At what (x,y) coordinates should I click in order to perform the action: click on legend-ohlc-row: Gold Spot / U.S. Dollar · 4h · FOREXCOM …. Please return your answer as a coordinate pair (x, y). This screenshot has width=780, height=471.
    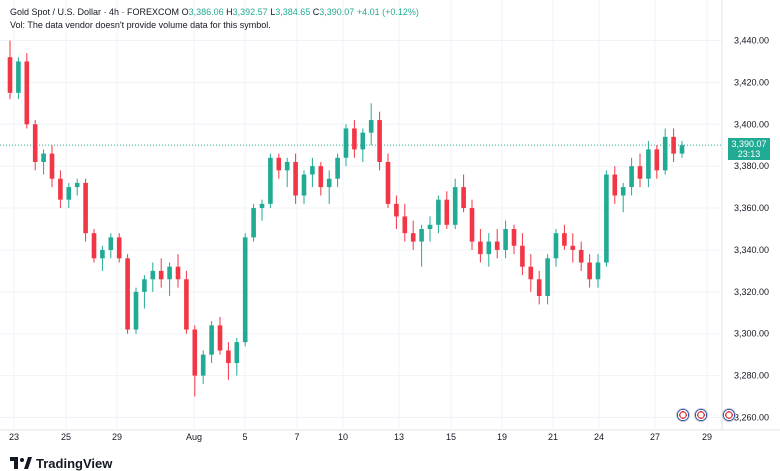
    Looking at the image, I should click on (214, 12).